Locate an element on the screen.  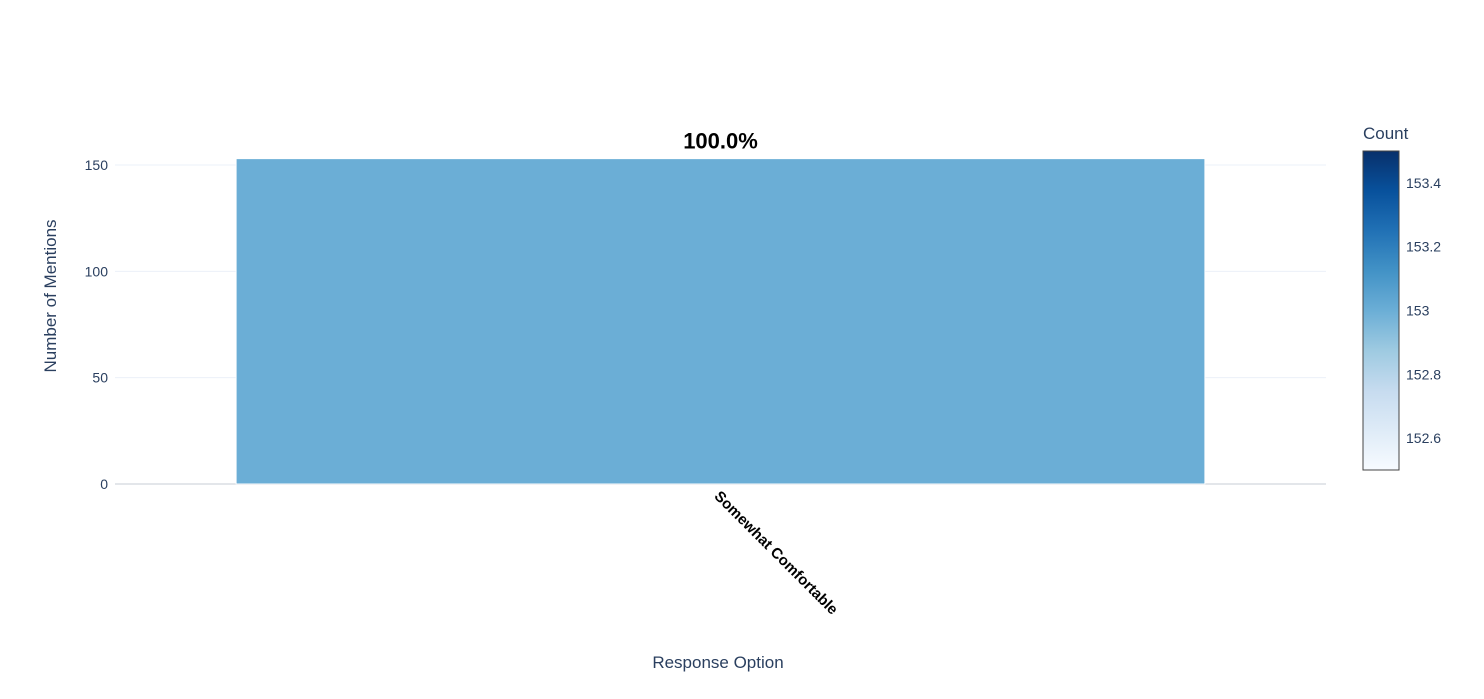
colorbar-tick-label: 153 is located at coordinates (1418, 311).